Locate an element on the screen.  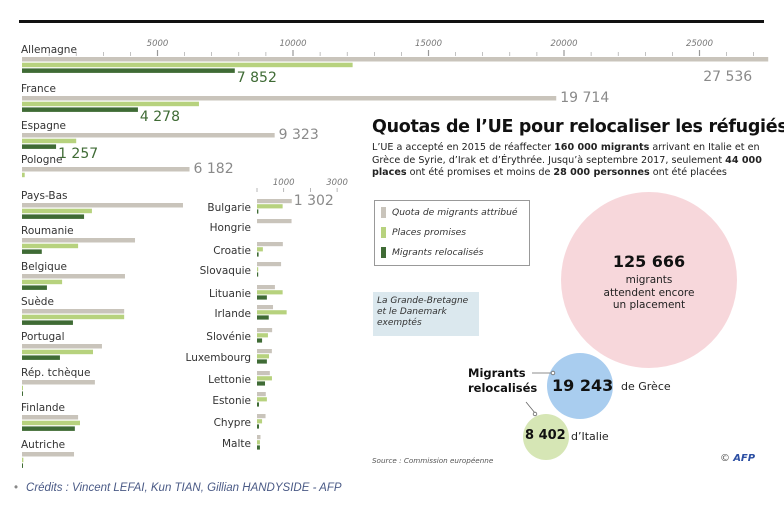
country-label: Suède is located at coordinates (37, 302).